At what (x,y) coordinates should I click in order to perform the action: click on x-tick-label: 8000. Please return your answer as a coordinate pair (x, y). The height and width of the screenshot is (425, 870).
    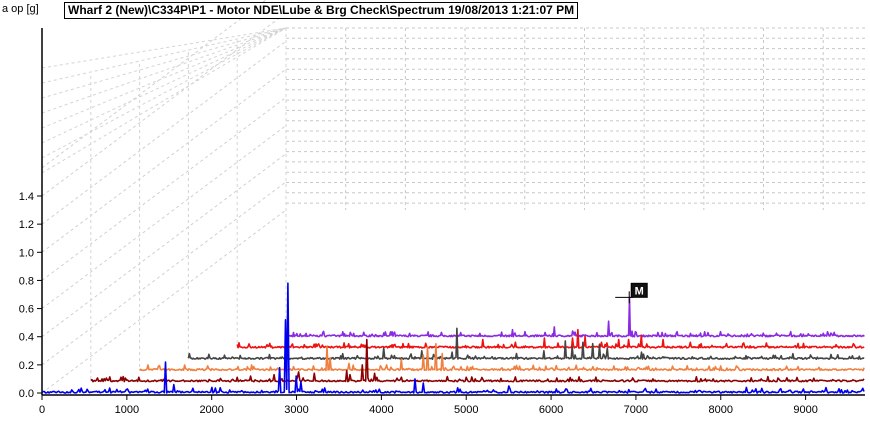
    Looking at the image, I should click on (721, 410).